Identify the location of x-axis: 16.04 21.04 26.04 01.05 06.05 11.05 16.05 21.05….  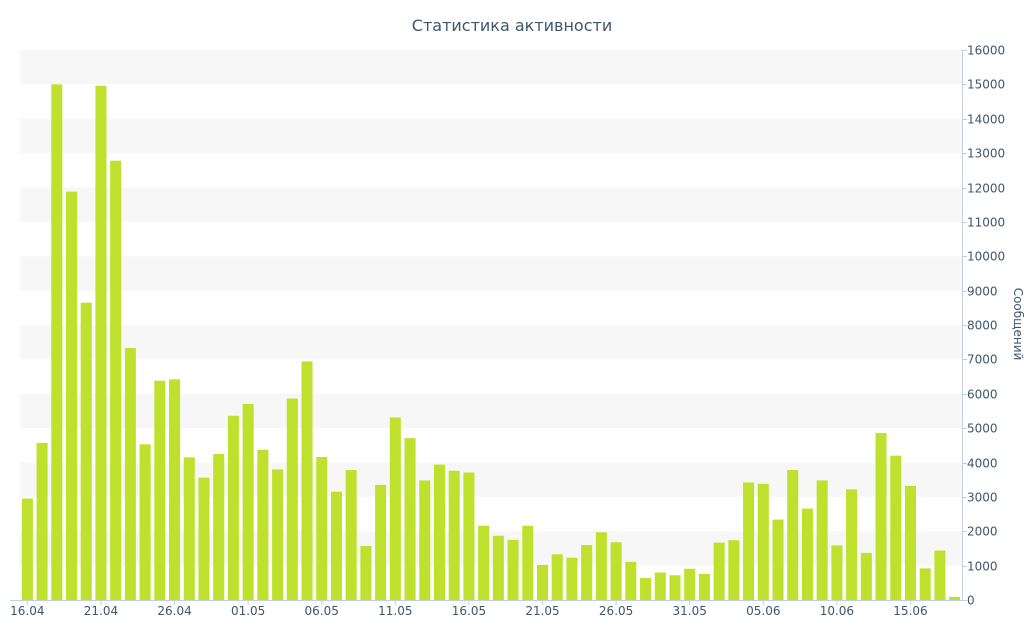
(486, 609).